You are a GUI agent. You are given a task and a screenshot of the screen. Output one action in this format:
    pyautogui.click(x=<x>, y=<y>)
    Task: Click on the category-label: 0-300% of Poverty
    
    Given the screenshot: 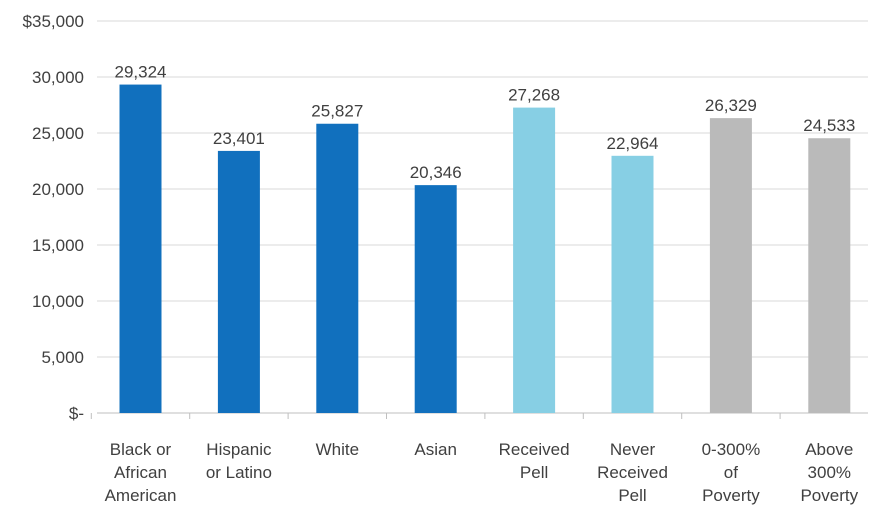 What is the action you would take?
    pyautogui.click(x=731, y=472)
    